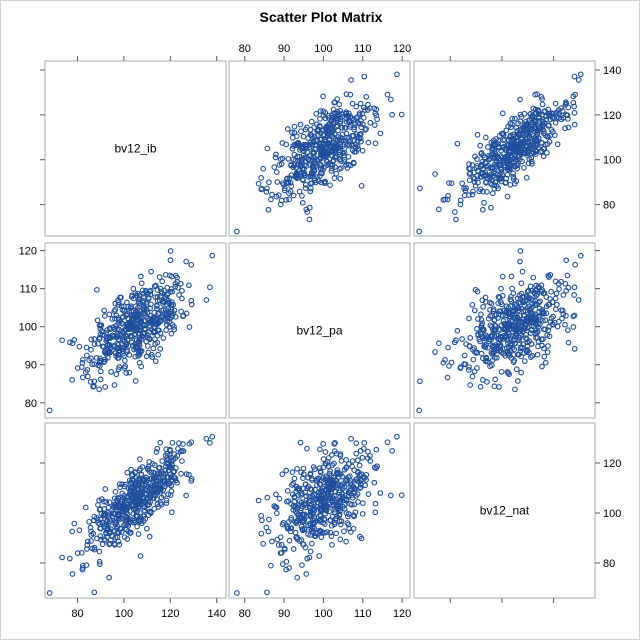  What do you see at coordinates (124, 614) in the screenshot?
I see `tick-label-bottom-bv12_ib: 100` at bounding box center [124, 614].